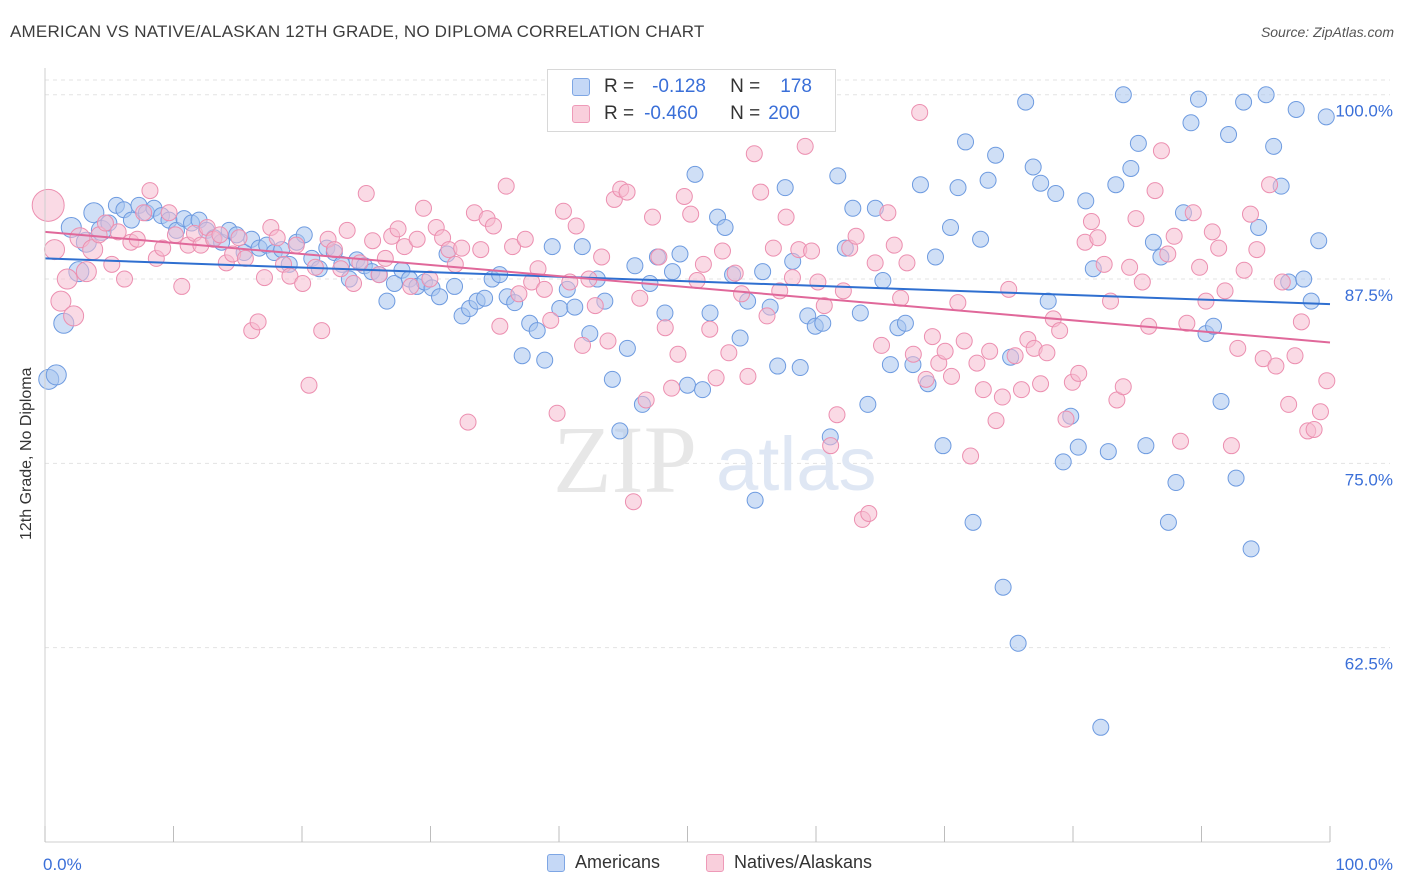 Image resolution: width=1406 pixels, height=892 pixels. What do you see at coordinates (796, 464) in the screenshot?
I see `watermark-atlas: atlas` at bounding box center [796, 464].